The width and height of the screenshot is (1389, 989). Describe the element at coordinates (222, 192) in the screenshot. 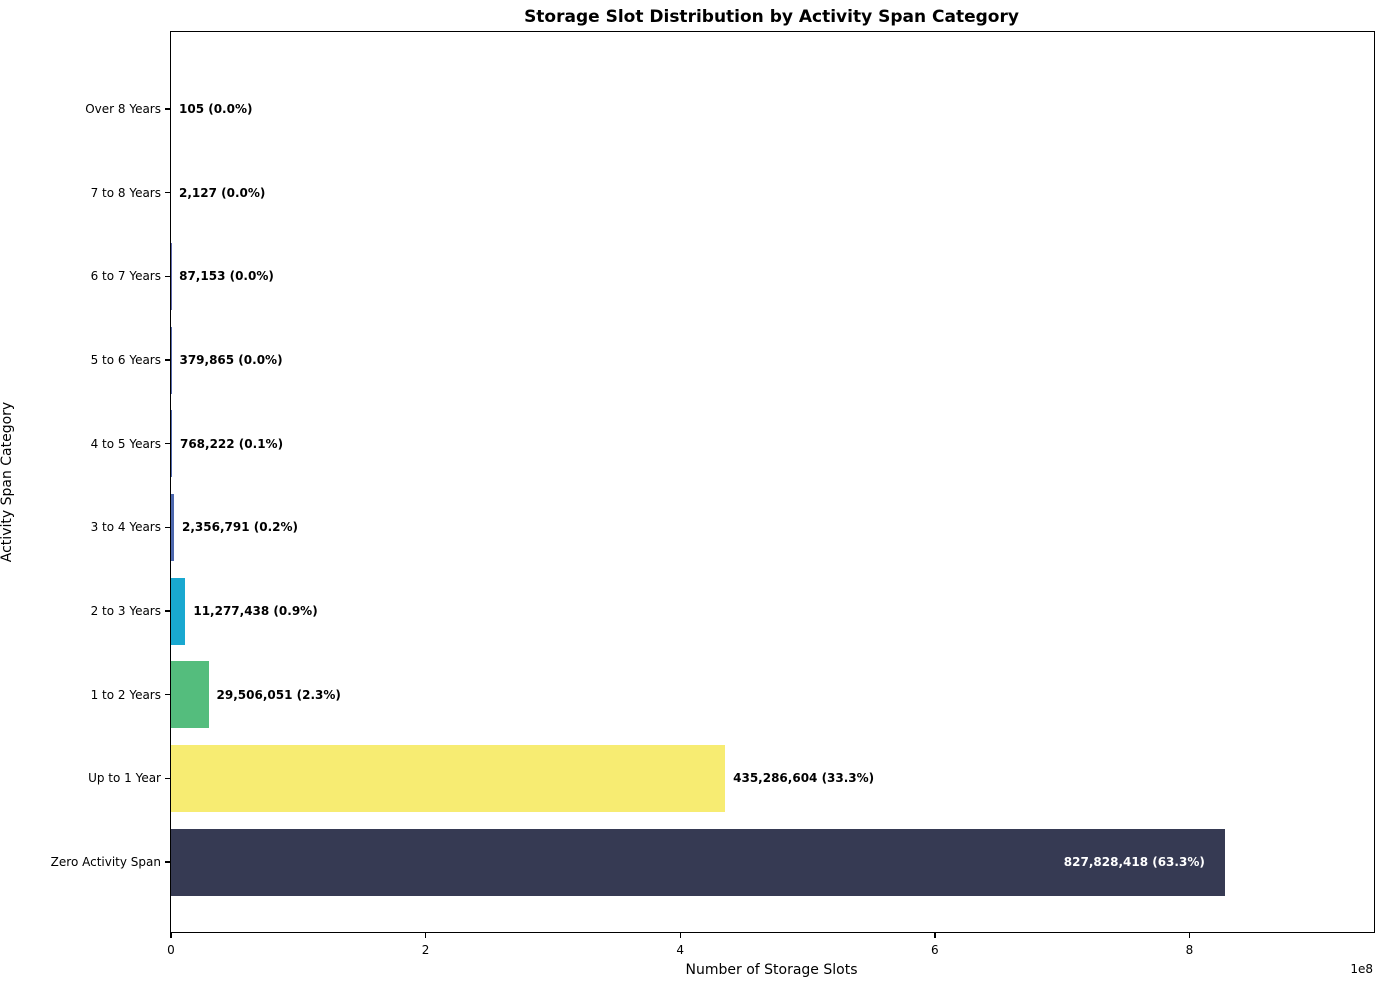

I see `value-label-7-to-8-years: 2,127 (0.0%)` at that location.